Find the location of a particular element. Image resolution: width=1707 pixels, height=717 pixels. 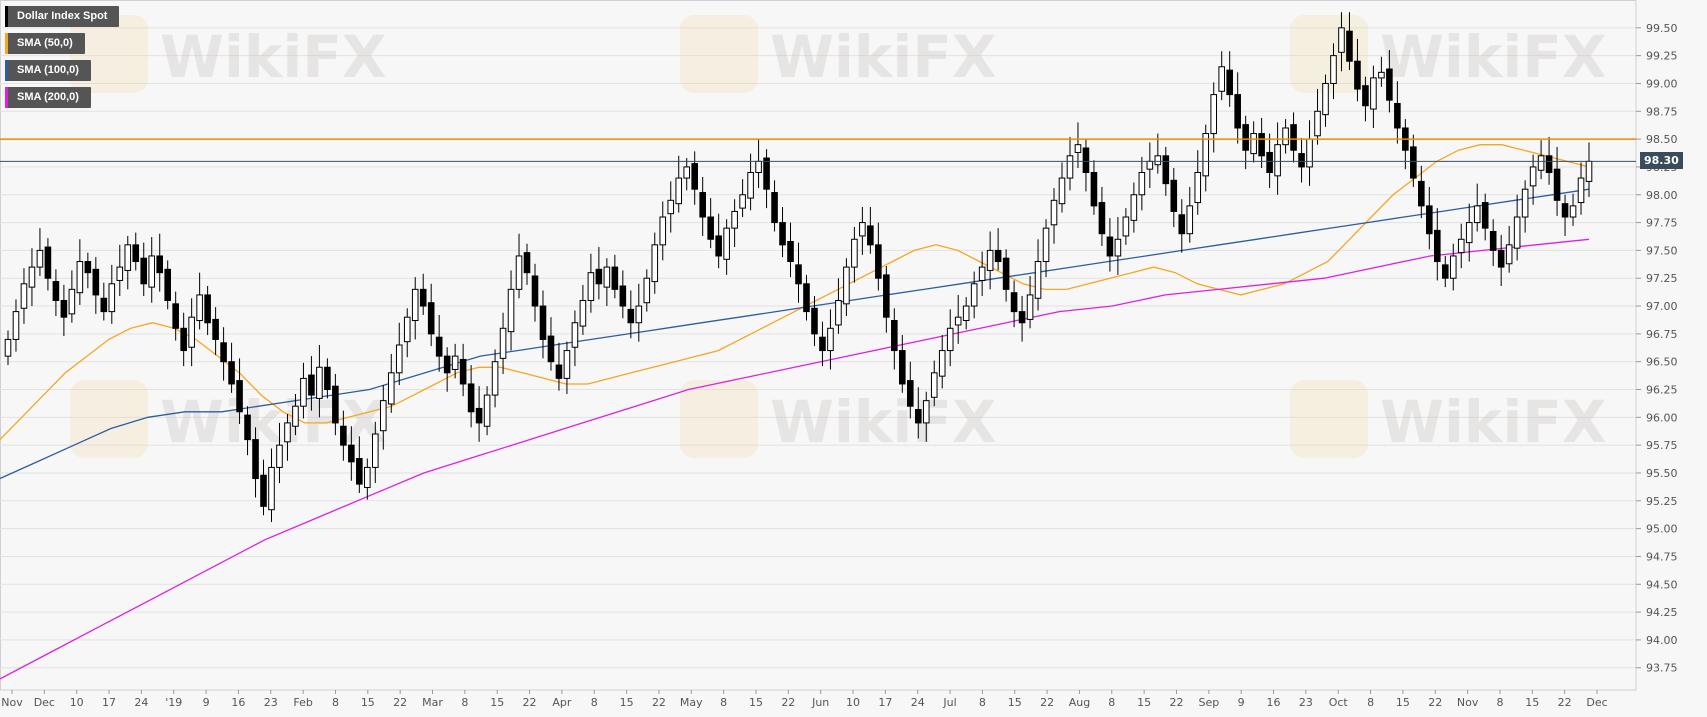

x-tick-label: 15 is located at coordinates (497, 702).